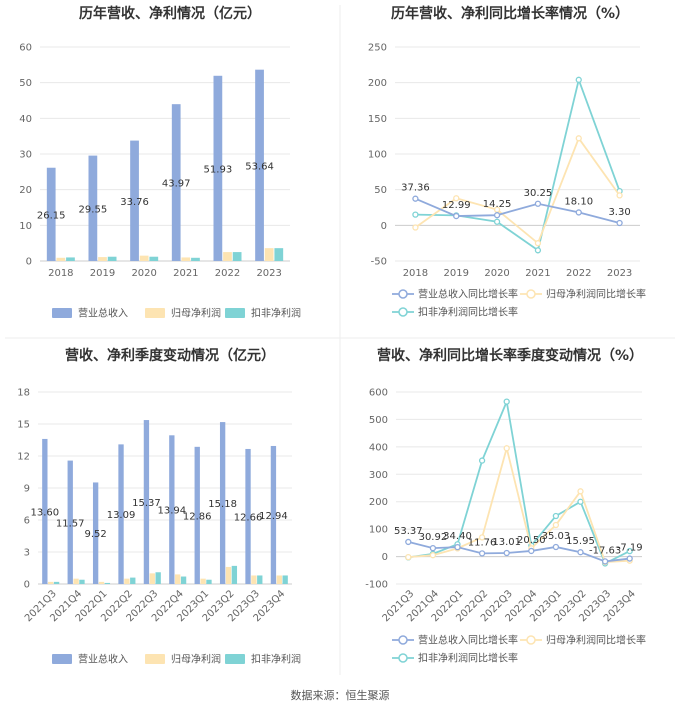 The height and width of the screenshot is (712, 680). I want to click on bar-data-label: 51.93, so click(218, 169).